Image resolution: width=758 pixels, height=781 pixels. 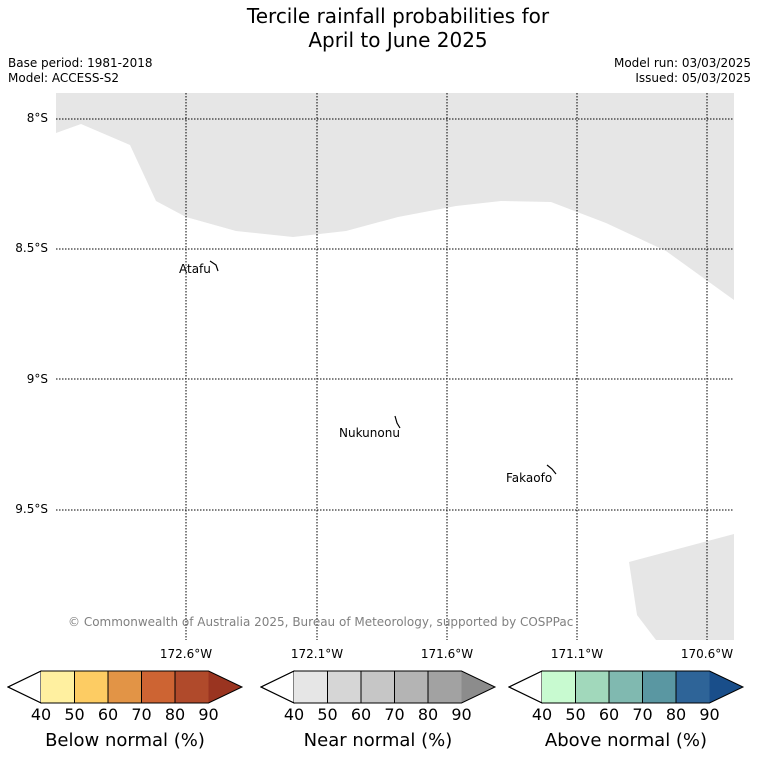 What do you see at coordinates (74, 714) in the screenshot?
I see `below-tick-50: 50` at bounding box center [74, 714].